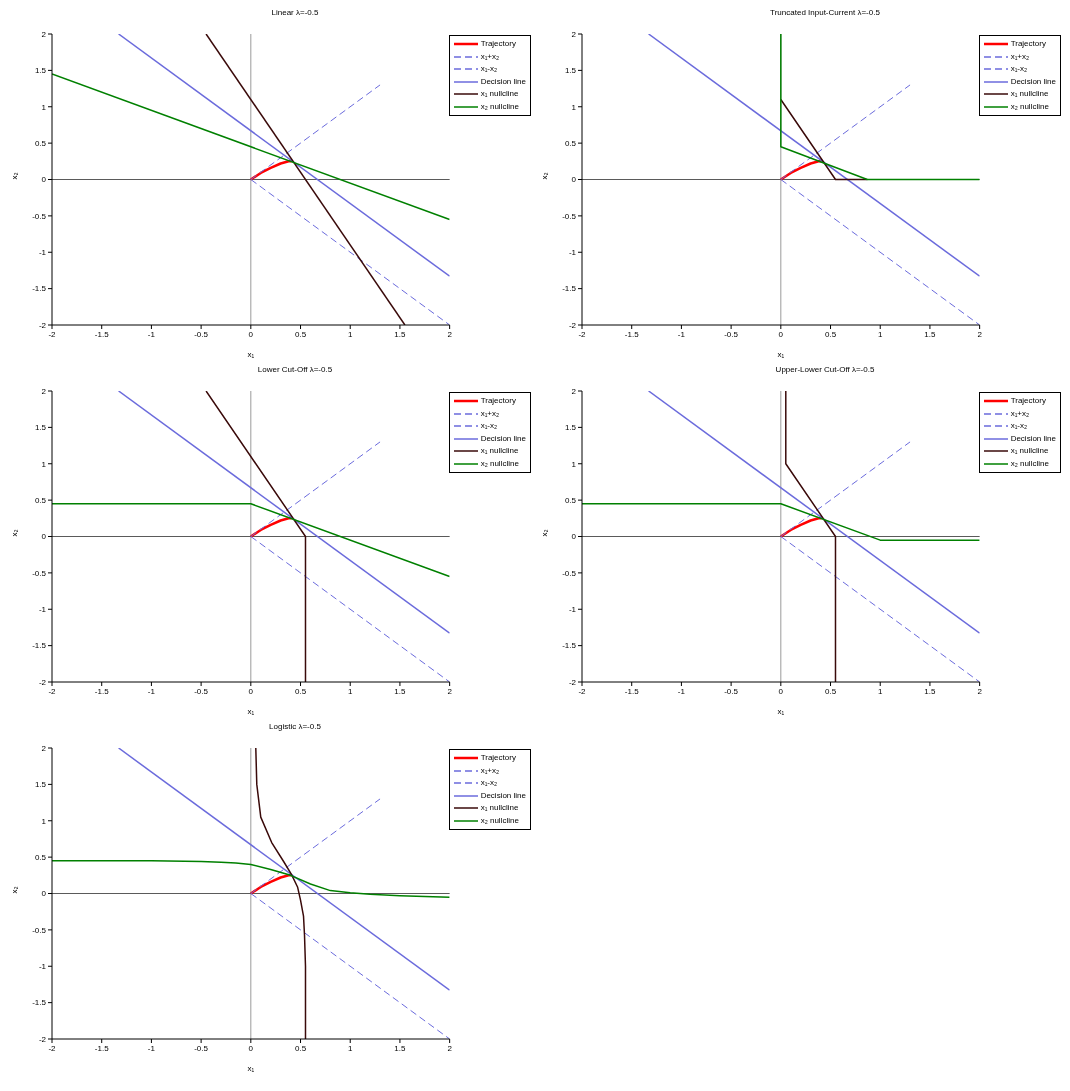  Describe the element at coordinates (295, 727) in the screenshot. I see `chart-title: Logistic λ=-0.5` at that location.